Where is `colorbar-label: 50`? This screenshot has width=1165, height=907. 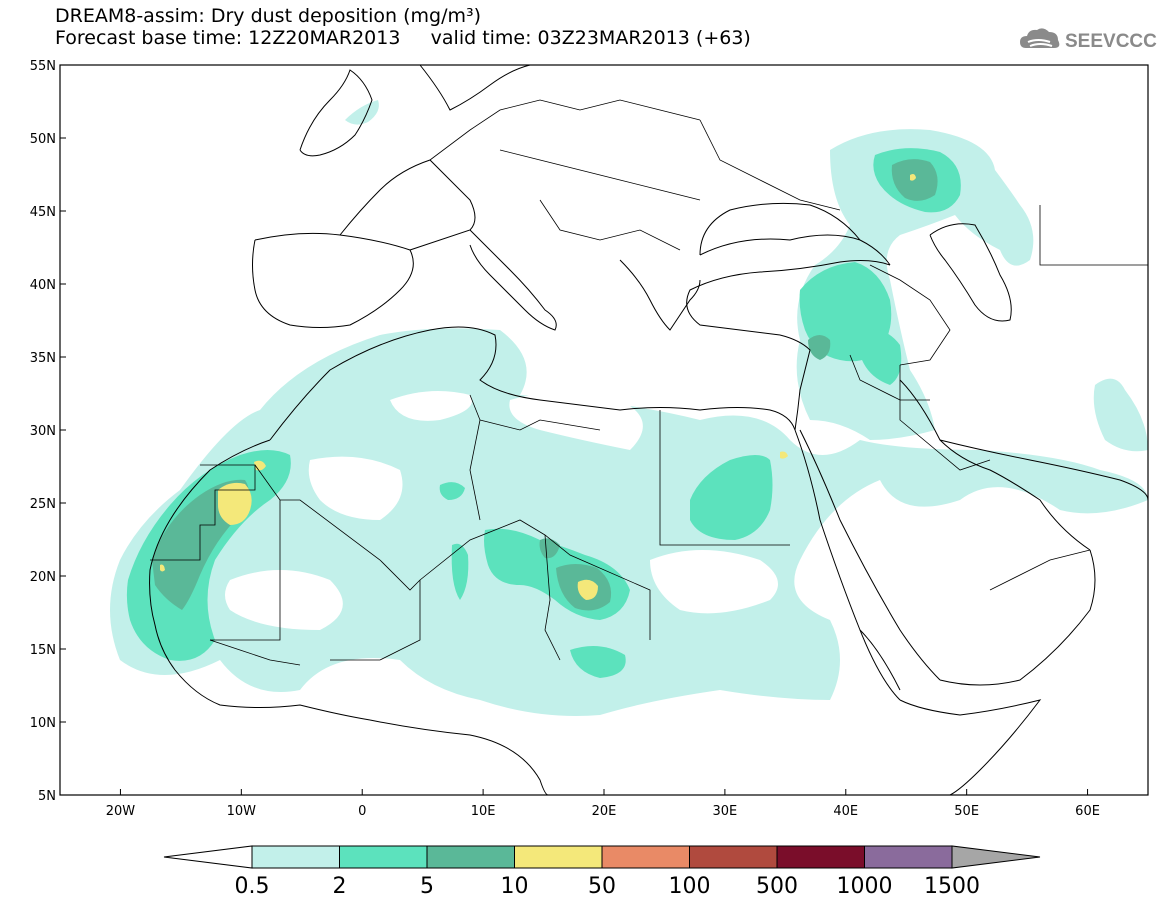 colorbar-label: 50 is located at coordinates (602, 886).